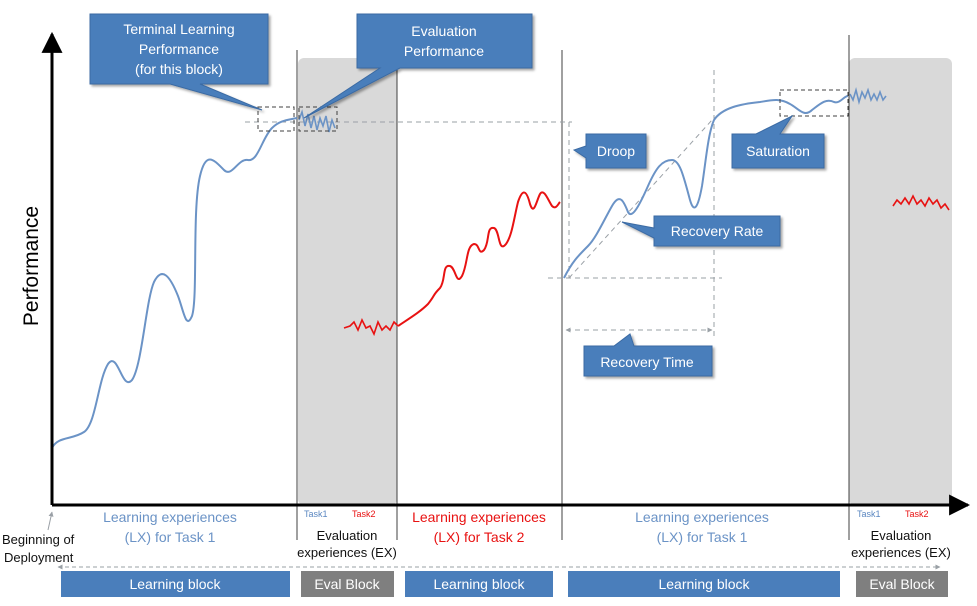 Image resolution: width=977 pixels, height=606 pixels. I want to click on terminal-callout-line3: (for this block), so click(179, 69).